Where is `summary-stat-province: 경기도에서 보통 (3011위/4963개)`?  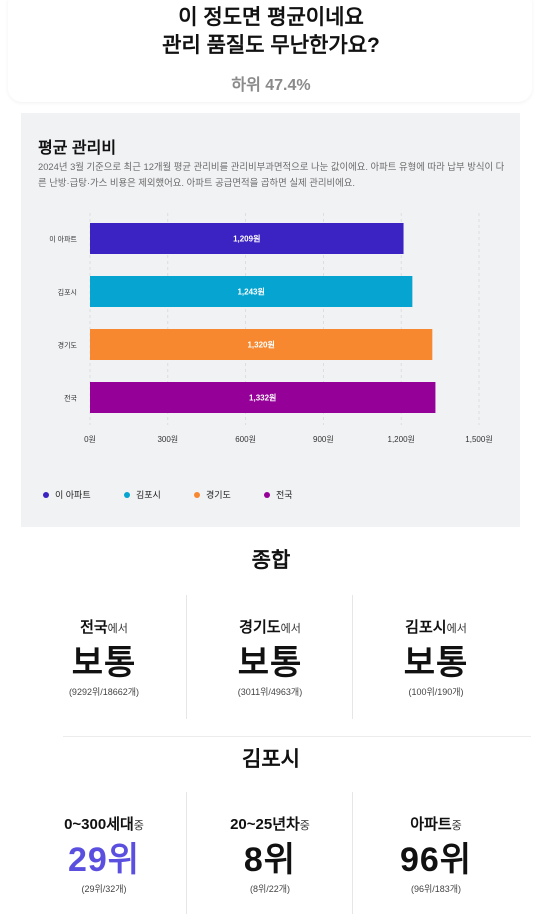
summary-stat-province: 경기도에서 보통 (3011위/4963개) is located at coordinates (270, 657).